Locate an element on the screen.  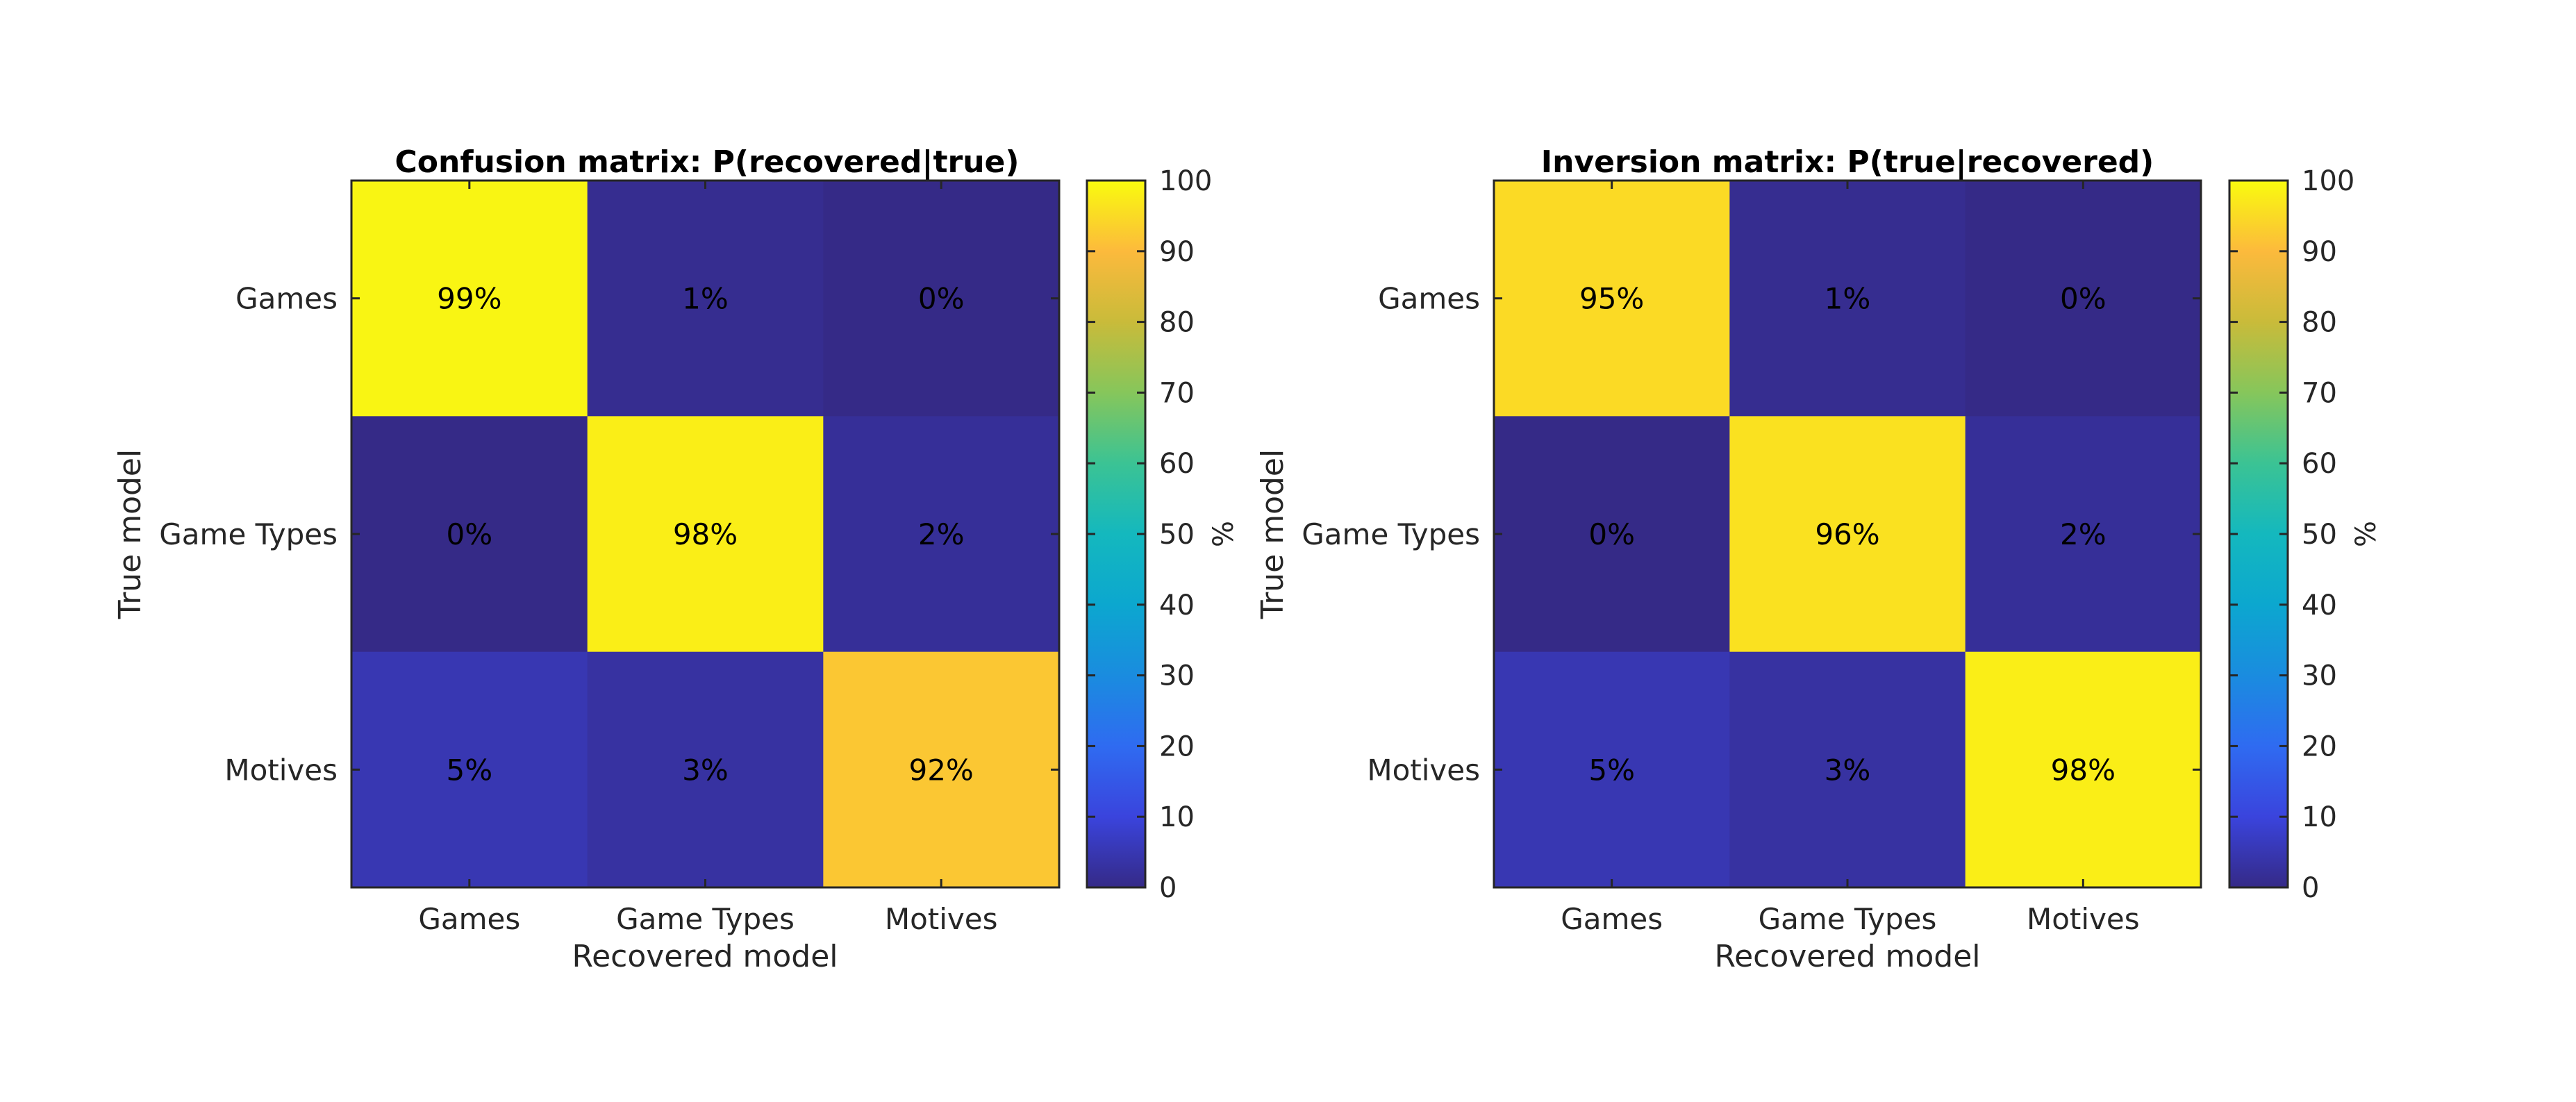
cell-value-label: 99% is located at coordinates (469, 299).